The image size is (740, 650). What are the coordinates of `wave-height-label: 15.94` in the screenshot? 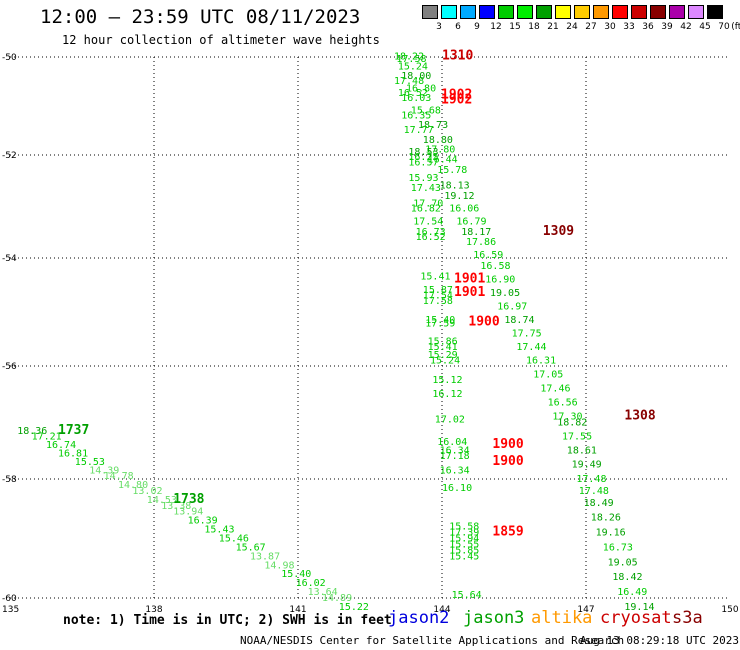 It's located at (464, 538).